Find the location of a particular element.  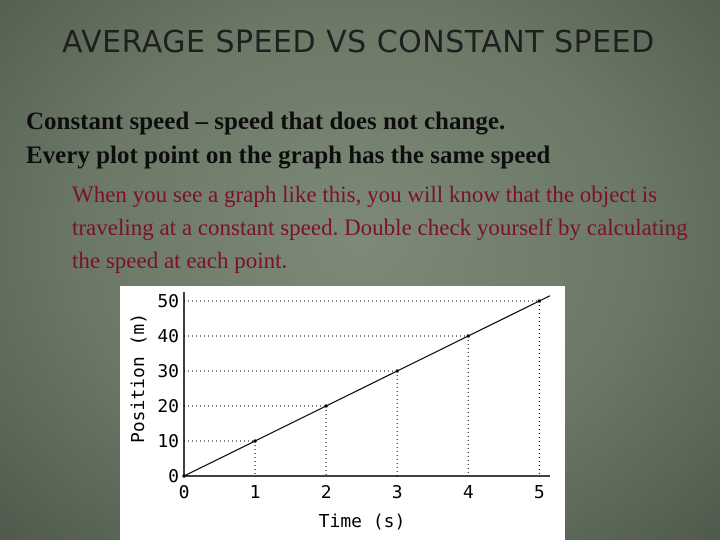

x-tick-label: 2 is located at coordinates (326, 492).